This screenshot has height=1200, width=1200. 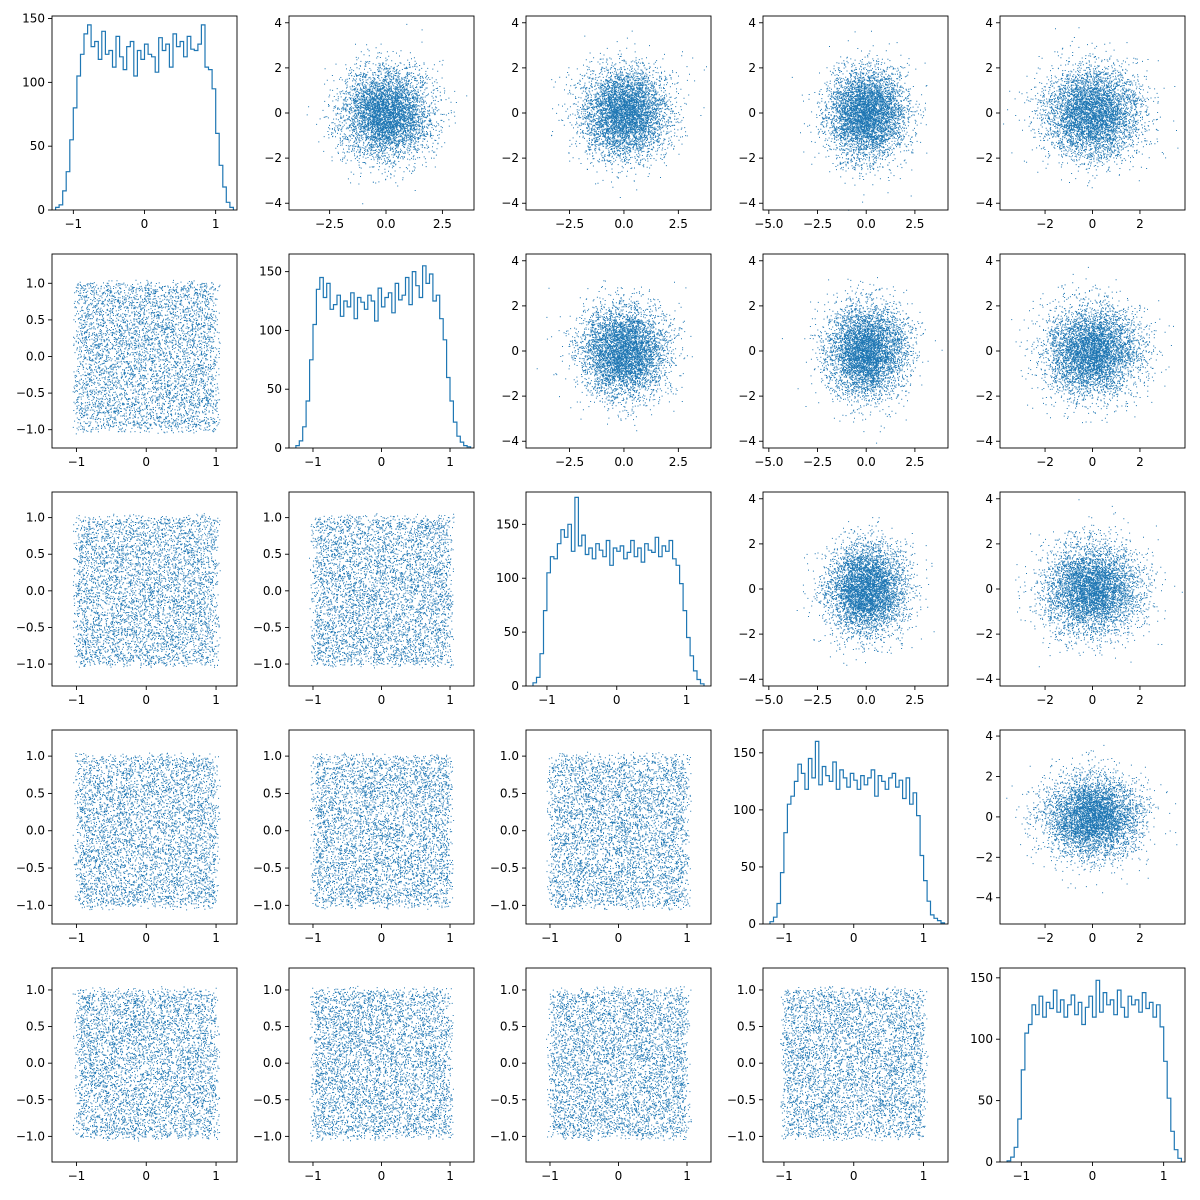 I want to click on panel-r1-c1: −1 0 1 0 50 100 150, so click(x=367, y=361).